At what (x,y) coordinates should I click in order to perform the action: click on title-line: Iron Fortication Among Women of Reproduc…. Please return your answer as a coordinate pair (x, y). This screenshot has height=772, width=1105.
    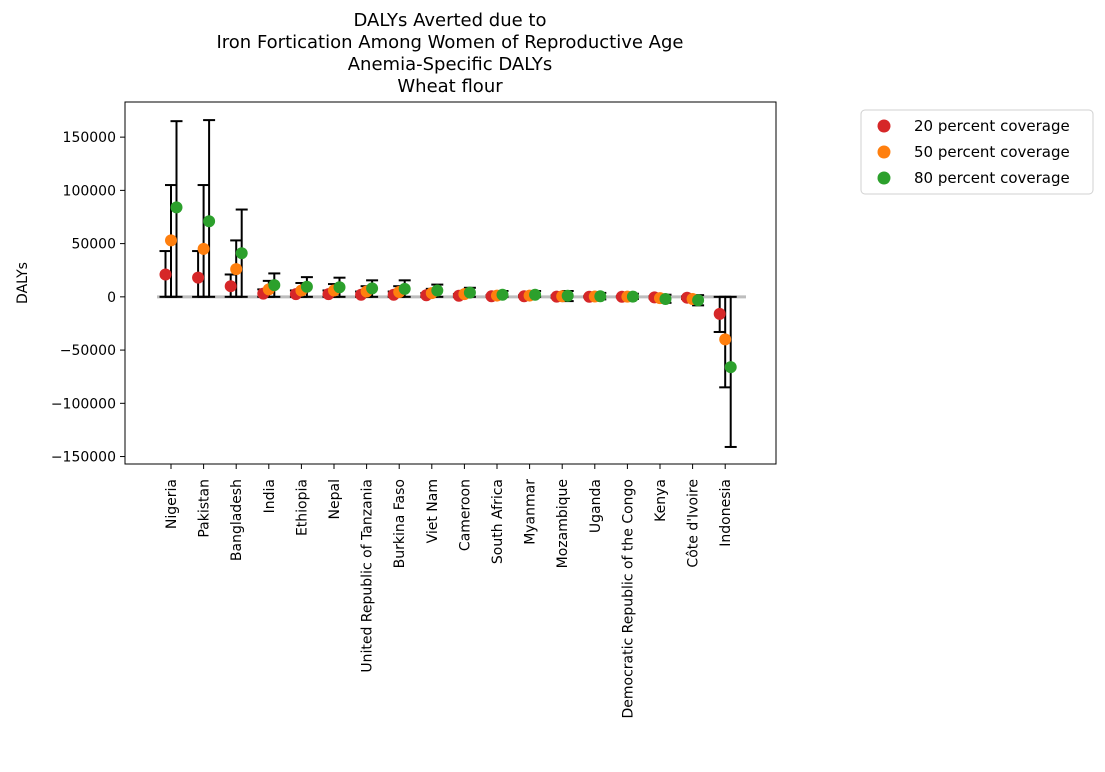
    Looking at the image, I should click on (449, 42).